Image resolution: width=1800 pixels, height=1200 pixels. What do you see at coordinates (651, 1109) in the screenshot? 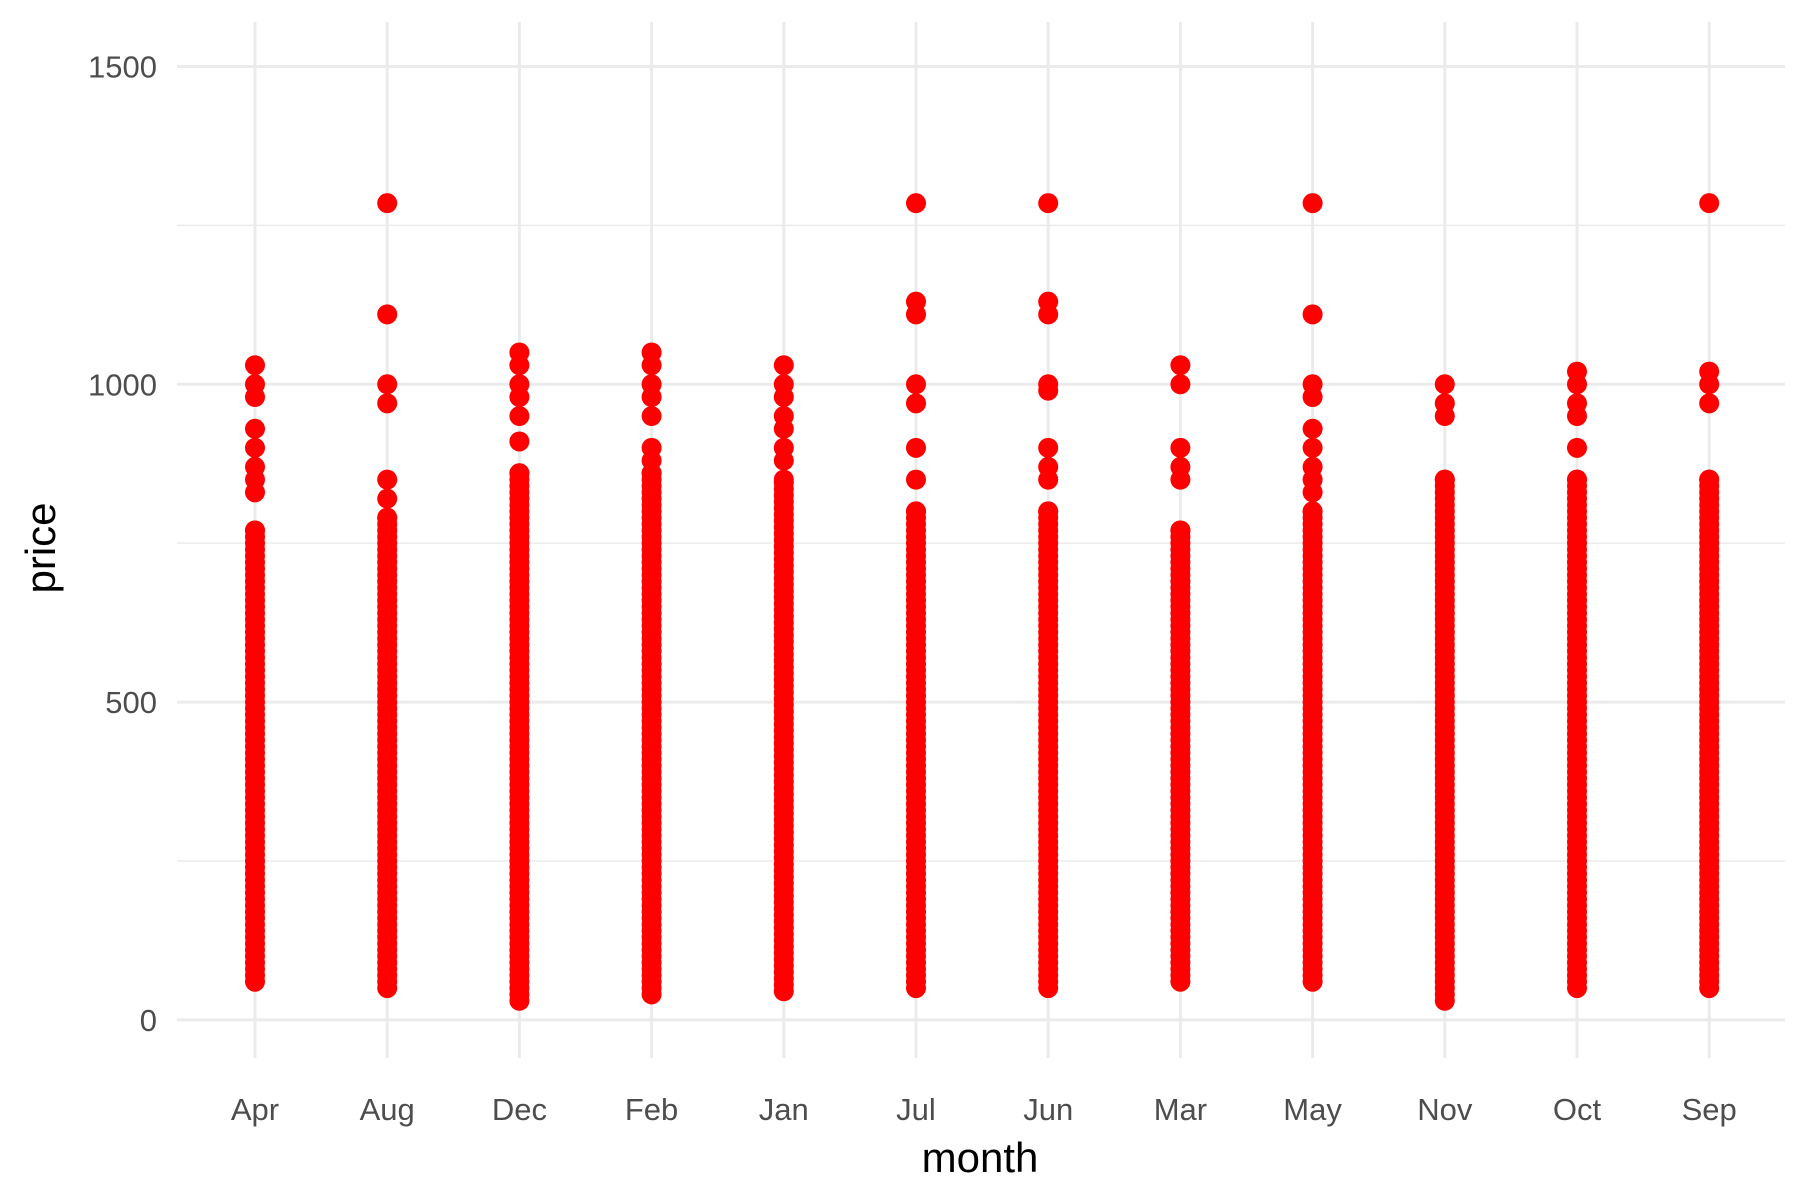
I see `x-tick-label: Feb` at bounding box center [651, 1109].